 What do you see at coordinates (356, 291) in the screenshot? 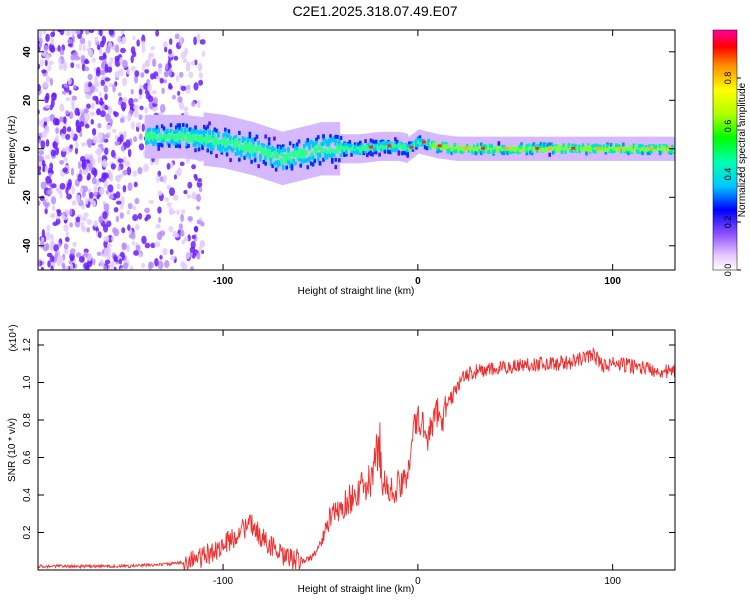
I see `spectrogram-x-label: Height of straight line (km)` at bounding box center [356, 291].